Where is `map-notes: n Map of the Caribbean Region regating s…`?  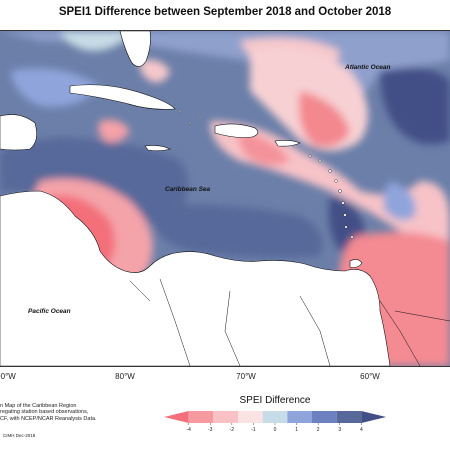
map-notes: n Map of the Caribbean Region regating s… is located at coordinates (48, 412).